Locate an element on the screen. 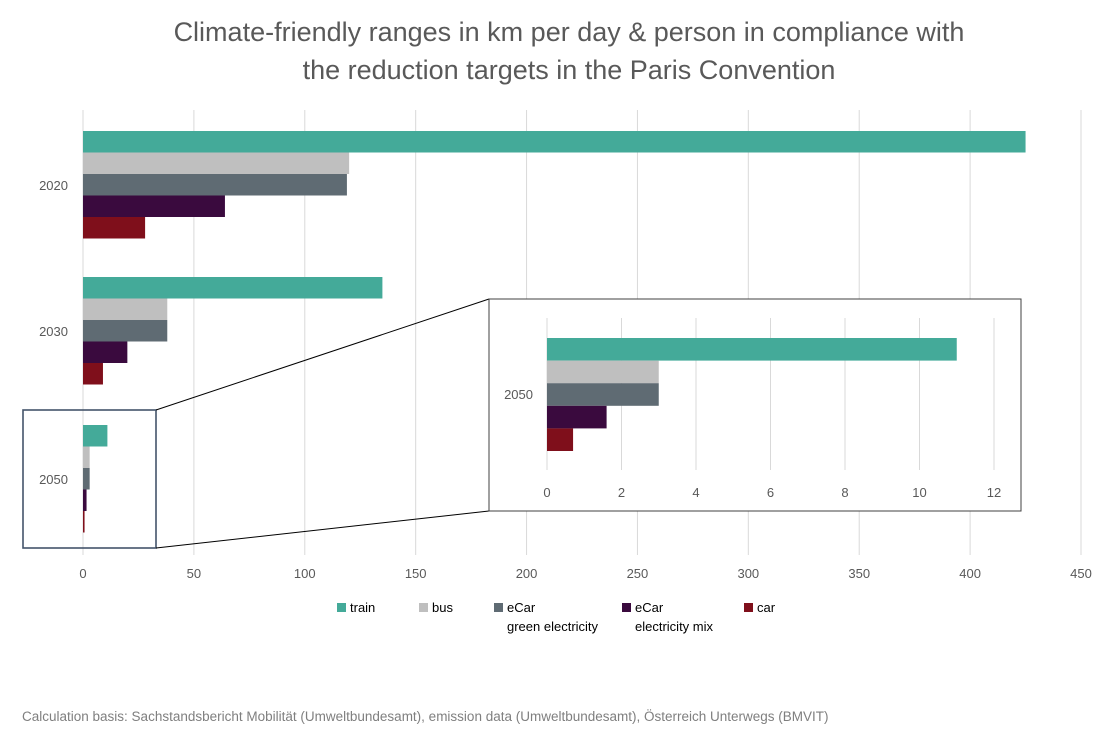 The image size is (1111, 730). legend-label-ecar-electricity-mix-line-2: electricity mix is located at coordinates (674, 626).